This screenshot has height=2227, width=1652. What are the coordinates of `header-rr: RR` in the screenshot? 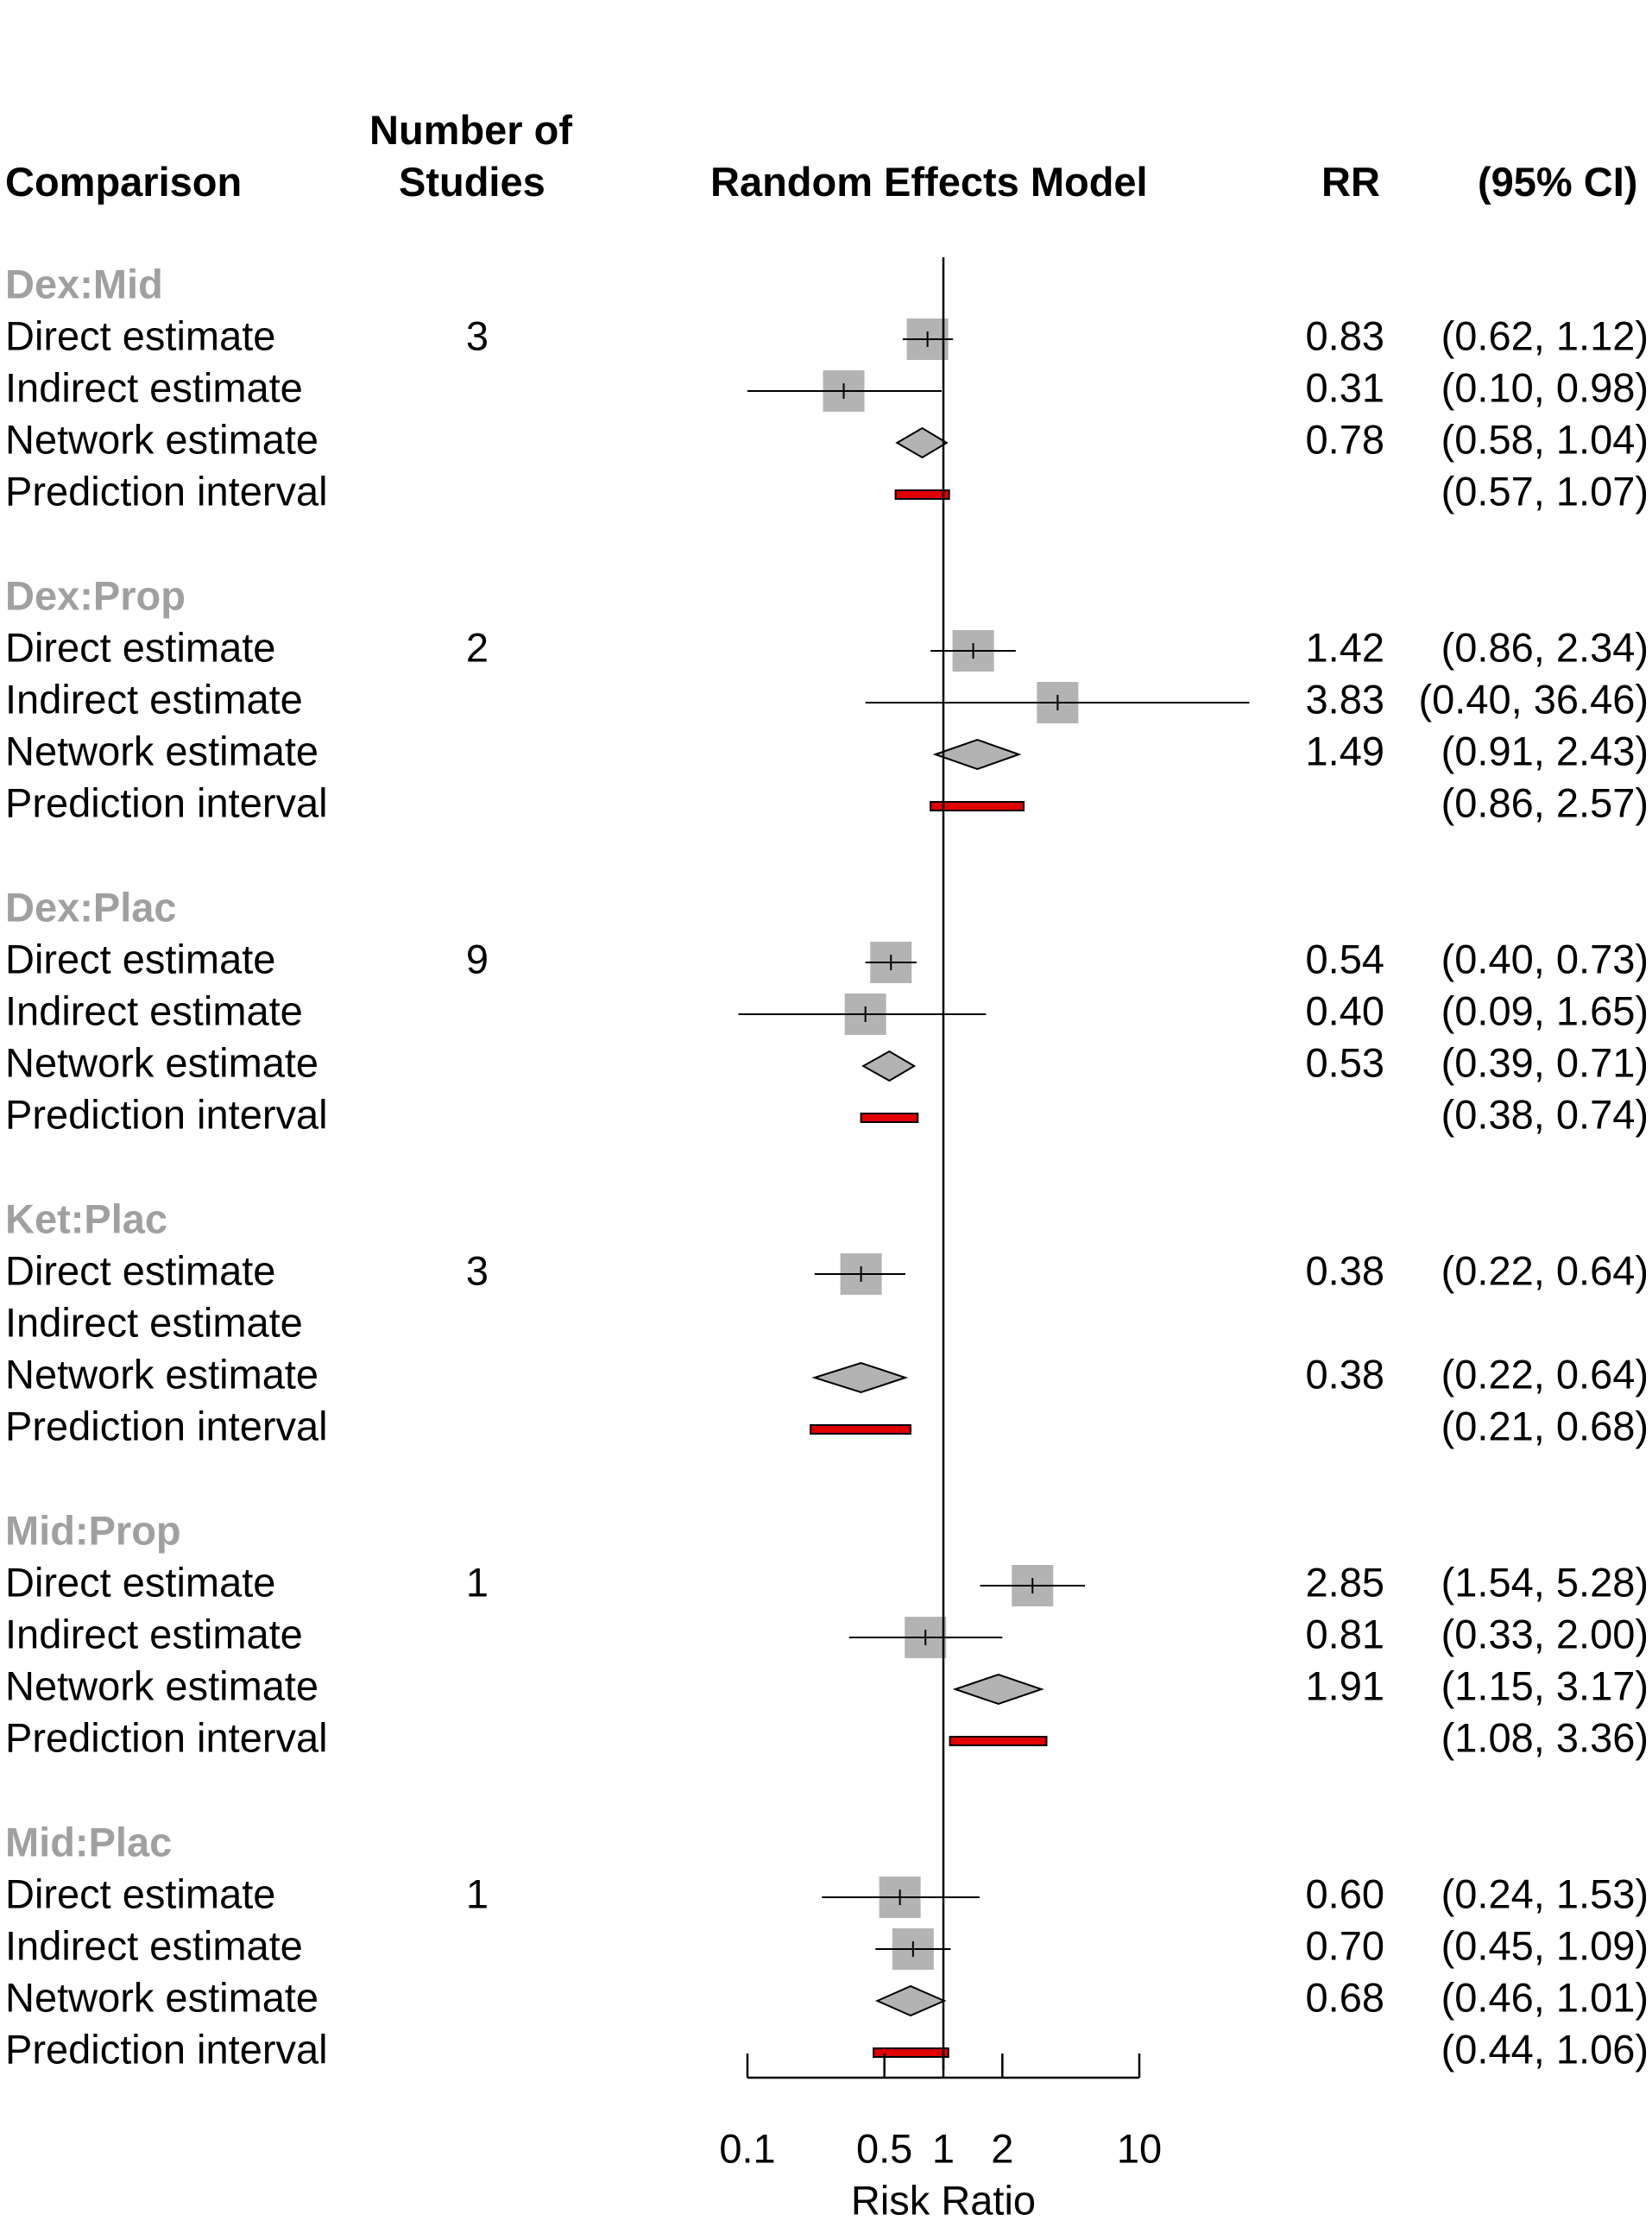 It's located at (1350, 182).